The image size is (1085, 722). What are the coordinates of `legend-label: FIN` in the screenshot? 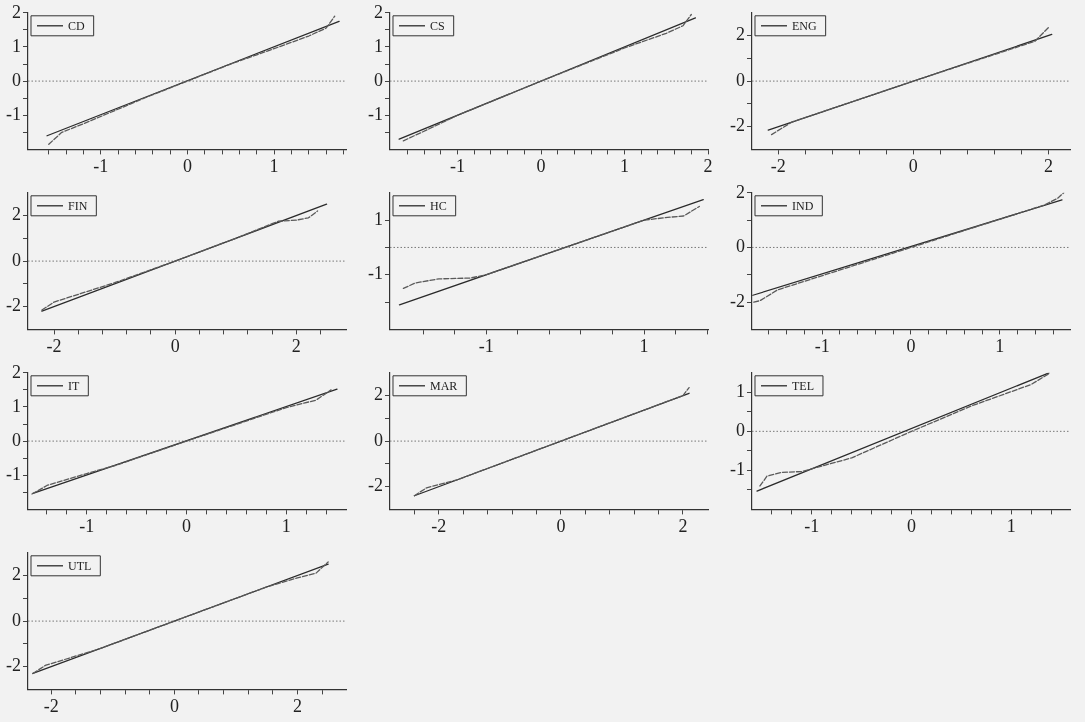 It's located at (77, 205).